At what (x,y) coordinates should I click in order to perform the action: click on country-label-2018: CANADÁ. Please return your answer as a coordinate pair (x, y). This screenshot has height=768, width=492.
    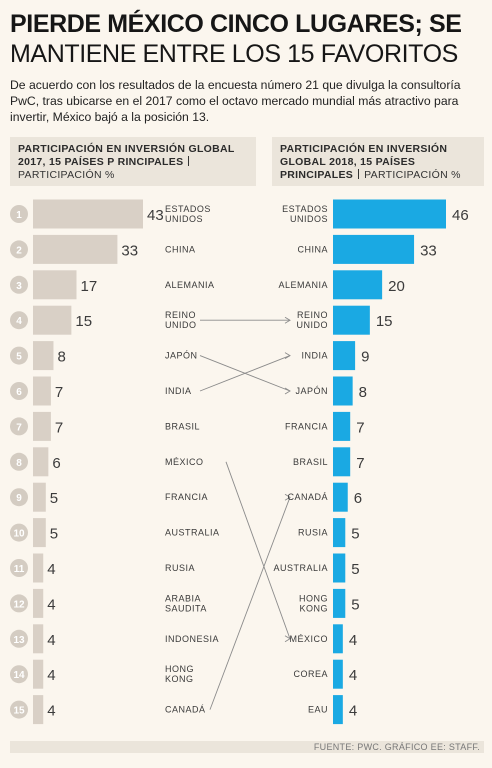
    Looking at the image, I should click on (307, 497).